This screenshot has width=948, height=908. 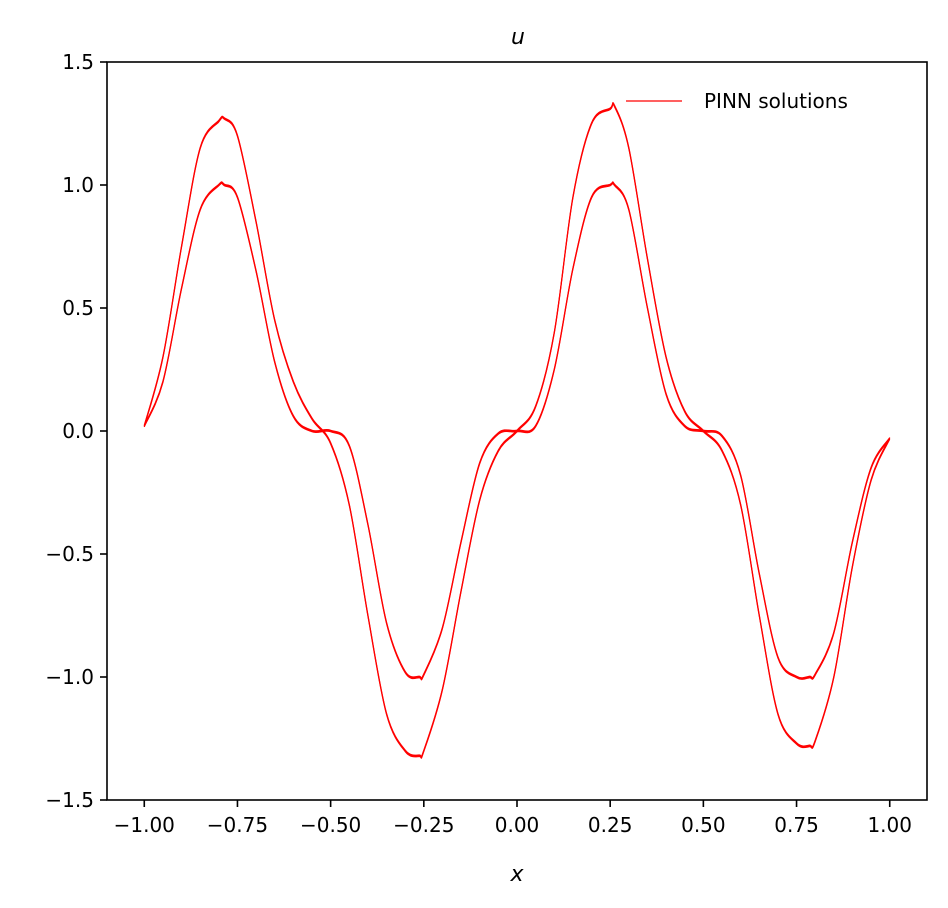 What do you see at coordinates (69, 677) in the screenshot?
I see `y-tick-label: −1.0` at bounding box center [69, 677].